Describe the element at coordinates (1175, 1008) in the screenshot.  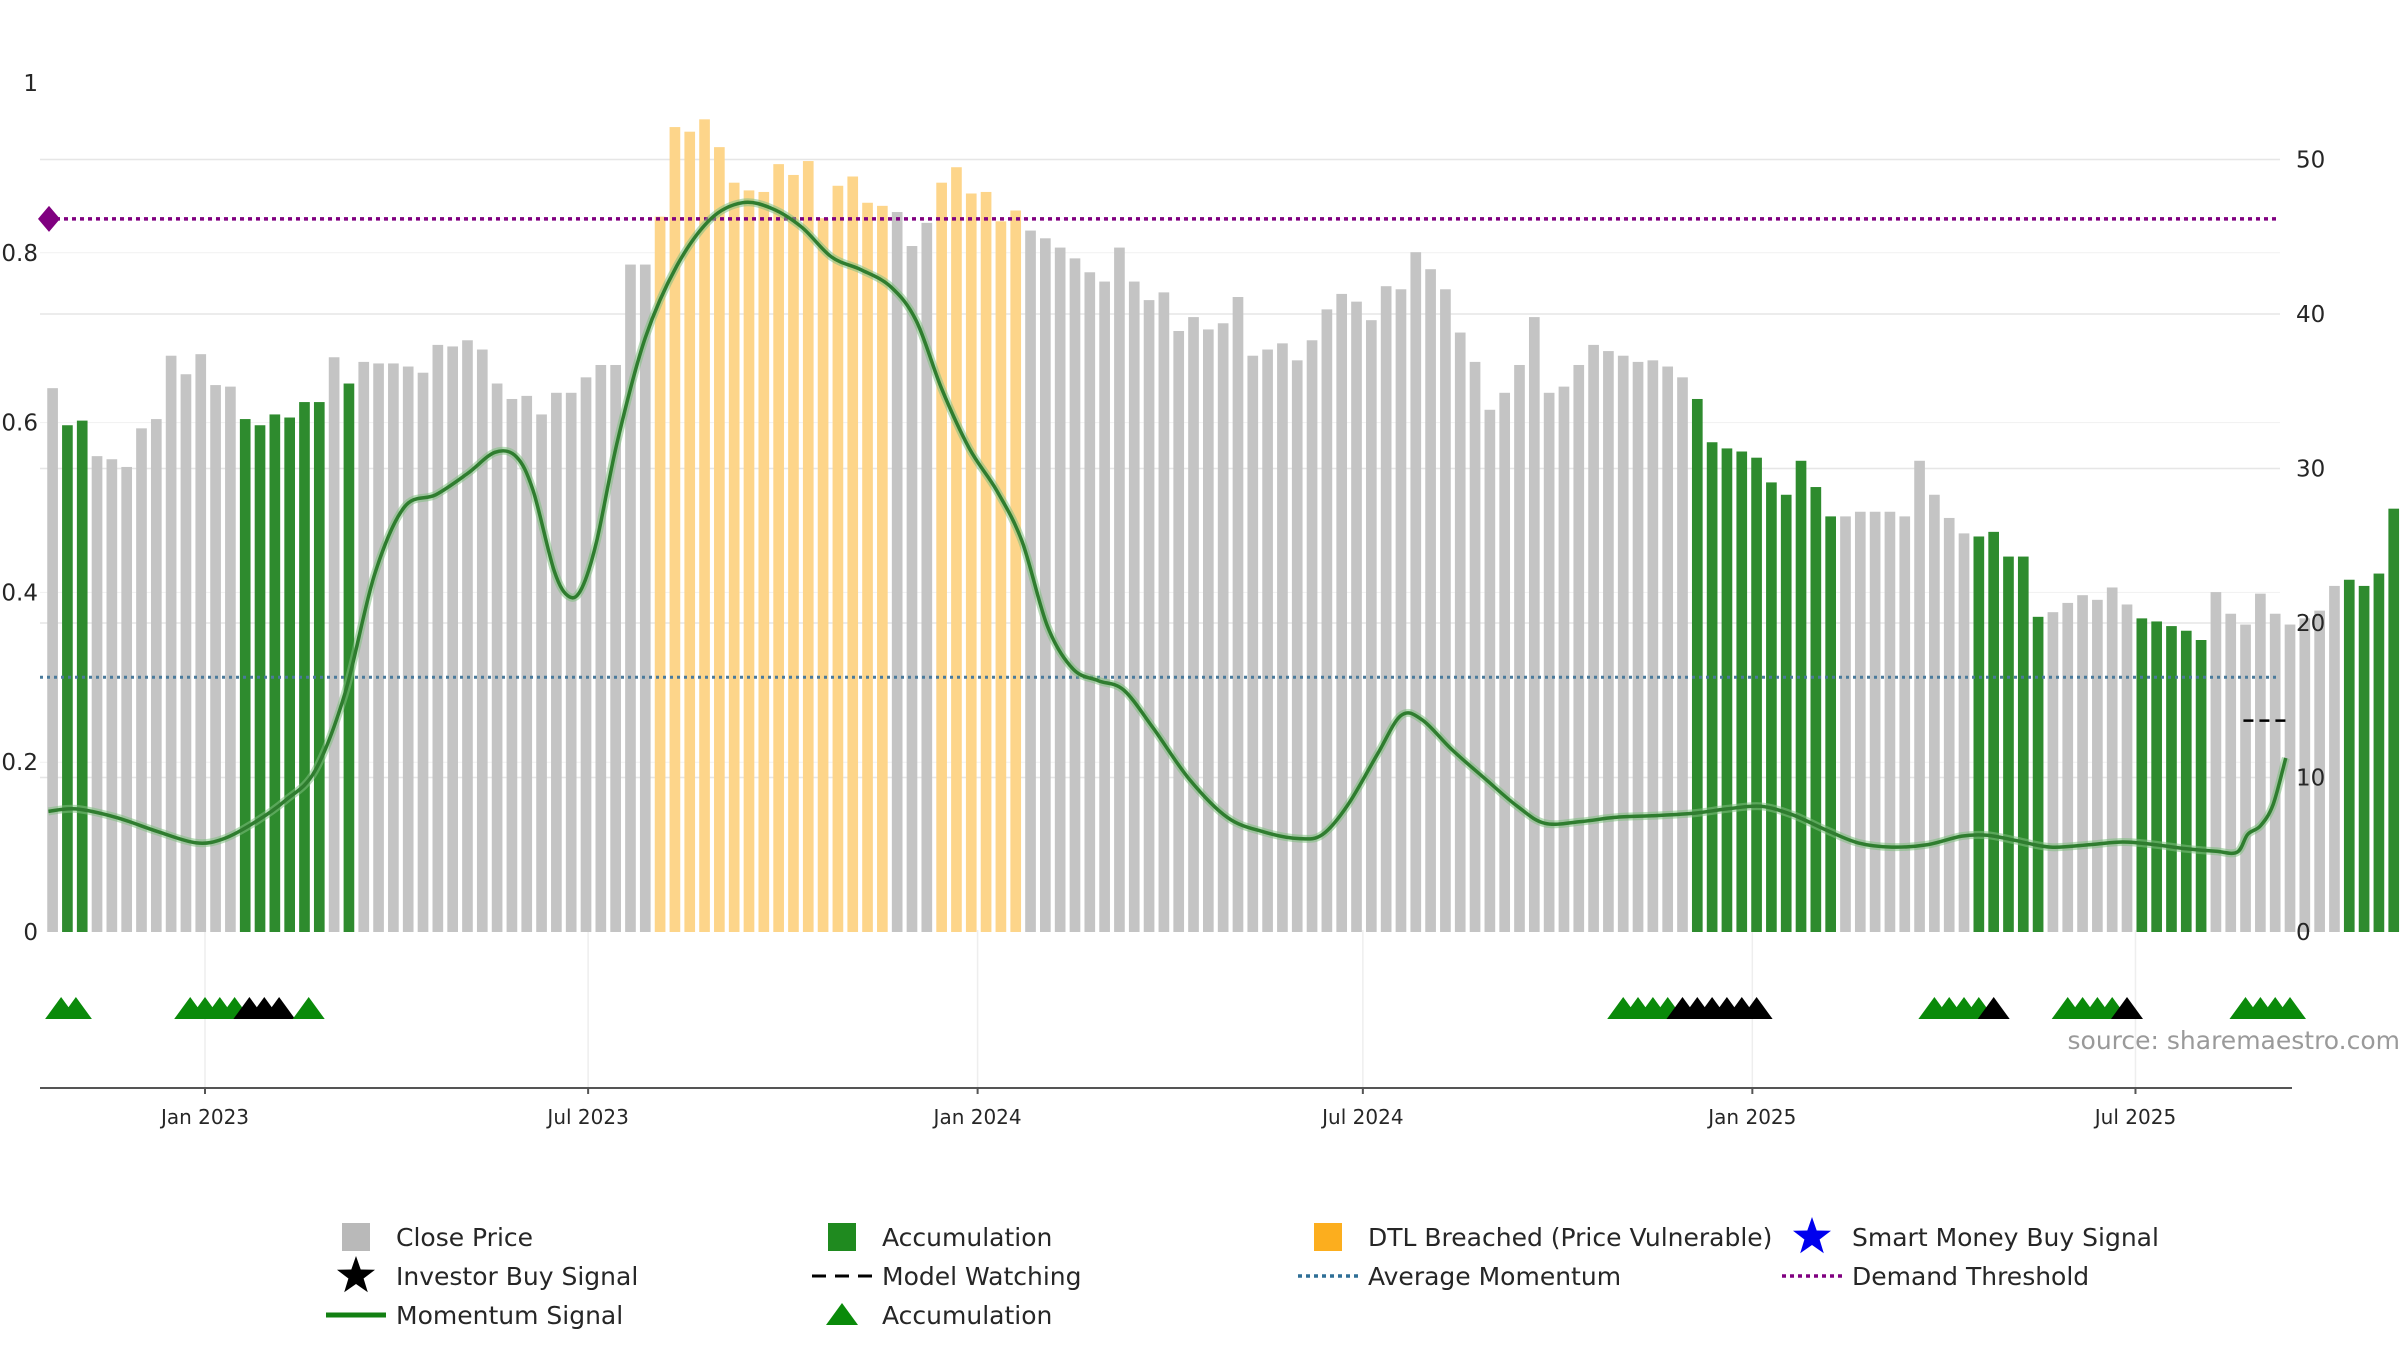
I see `markers-layer` at that location.